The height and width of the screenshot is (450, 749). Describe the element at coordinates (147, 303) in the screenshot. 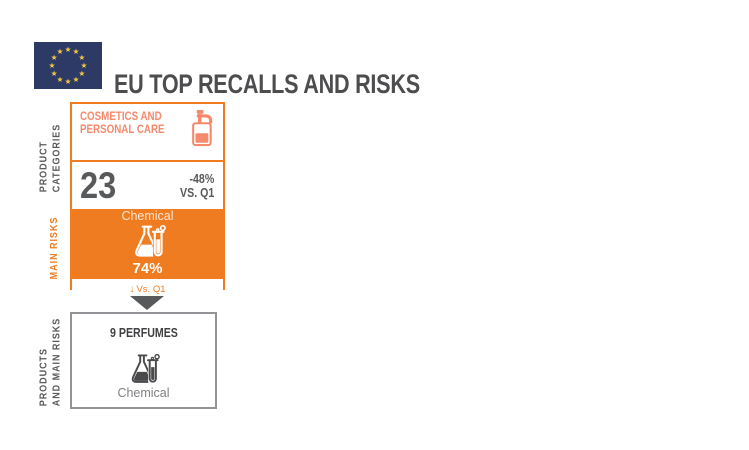

I see `down-triangle-icon` at that location.